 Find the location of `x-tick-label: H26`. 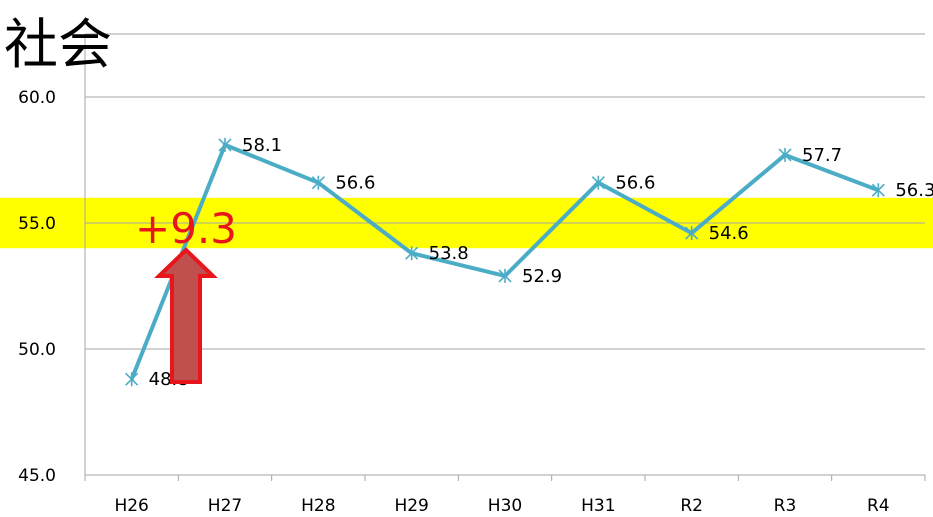

x-tick-label: H26 is located at coordinates (131, 506).